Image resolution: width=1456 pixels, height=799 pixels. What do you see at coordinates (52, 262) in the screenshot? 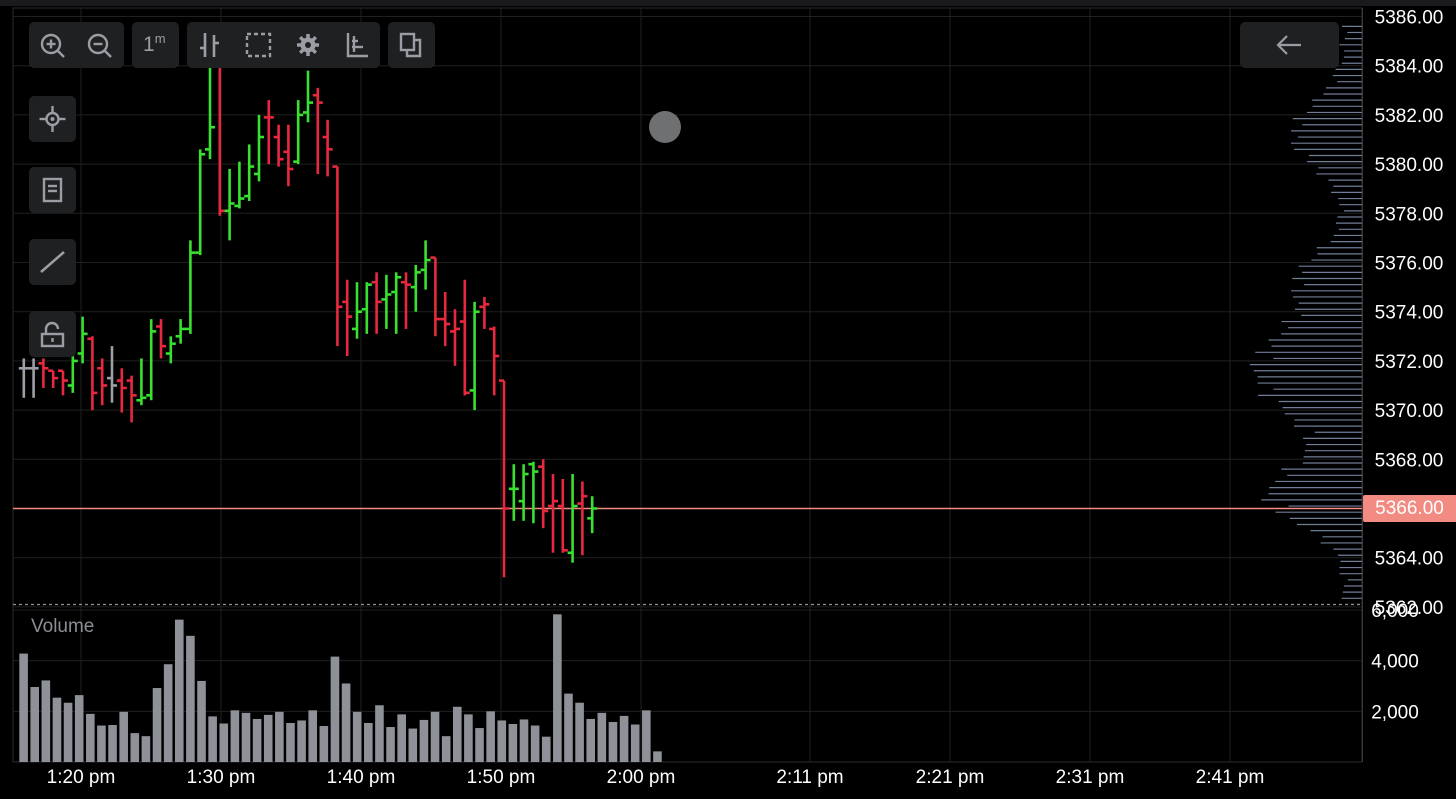
I see `line-draw-button` at bounding box center [52, 262].